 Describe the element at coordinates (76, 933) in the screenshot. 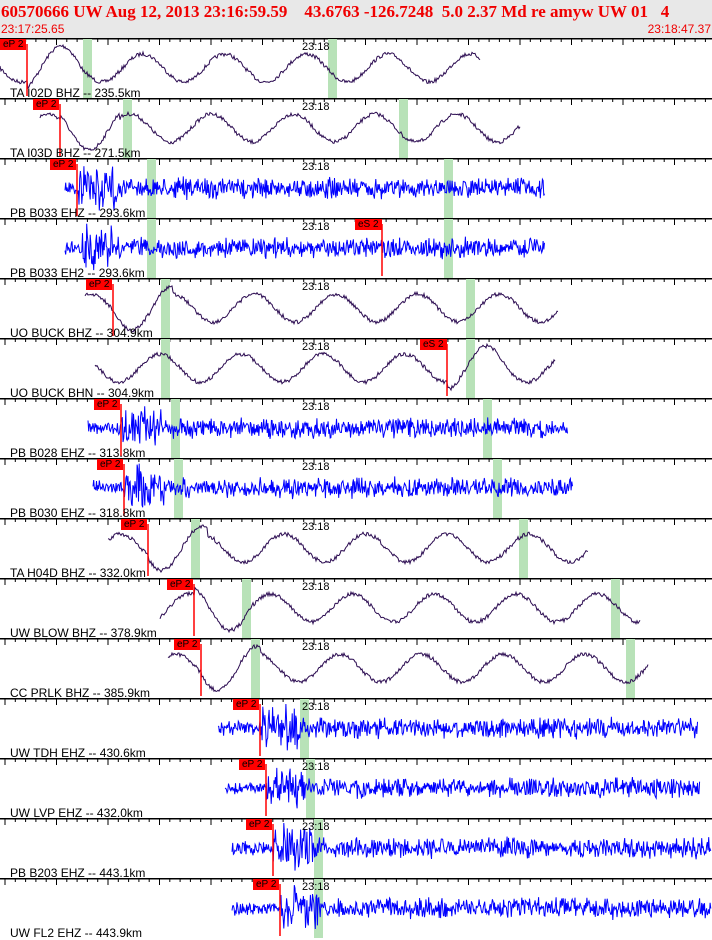

I see `channel-label: UW FL2 EHZ -- 443.9km` at that location.